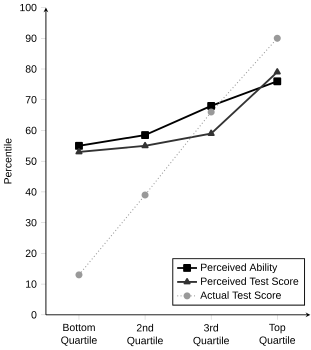 This screenshot has height=350, width=311. I want to click on y-tick-label: 20, so click(31, 254).